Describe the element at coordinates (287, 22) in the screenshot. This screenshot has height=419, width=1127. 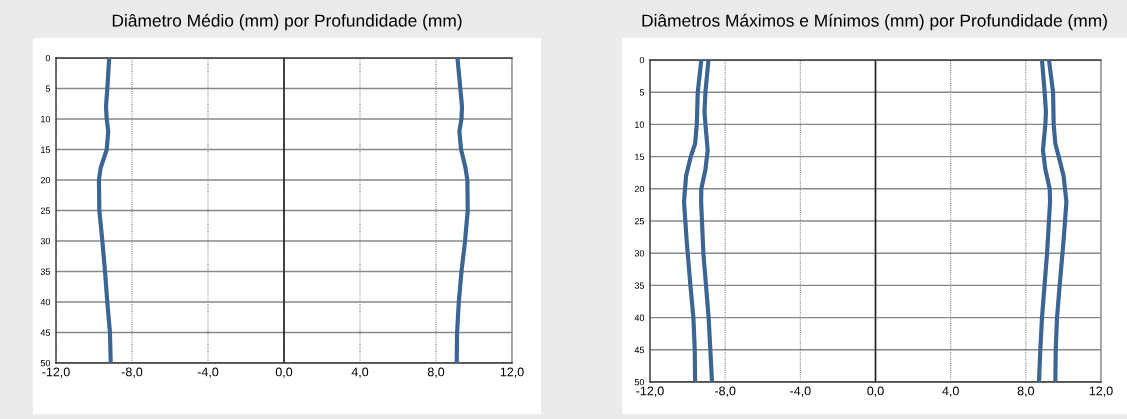
I see `chart-title: Diâmetro Médio (mm) por Profundidade (mm)` at that location.